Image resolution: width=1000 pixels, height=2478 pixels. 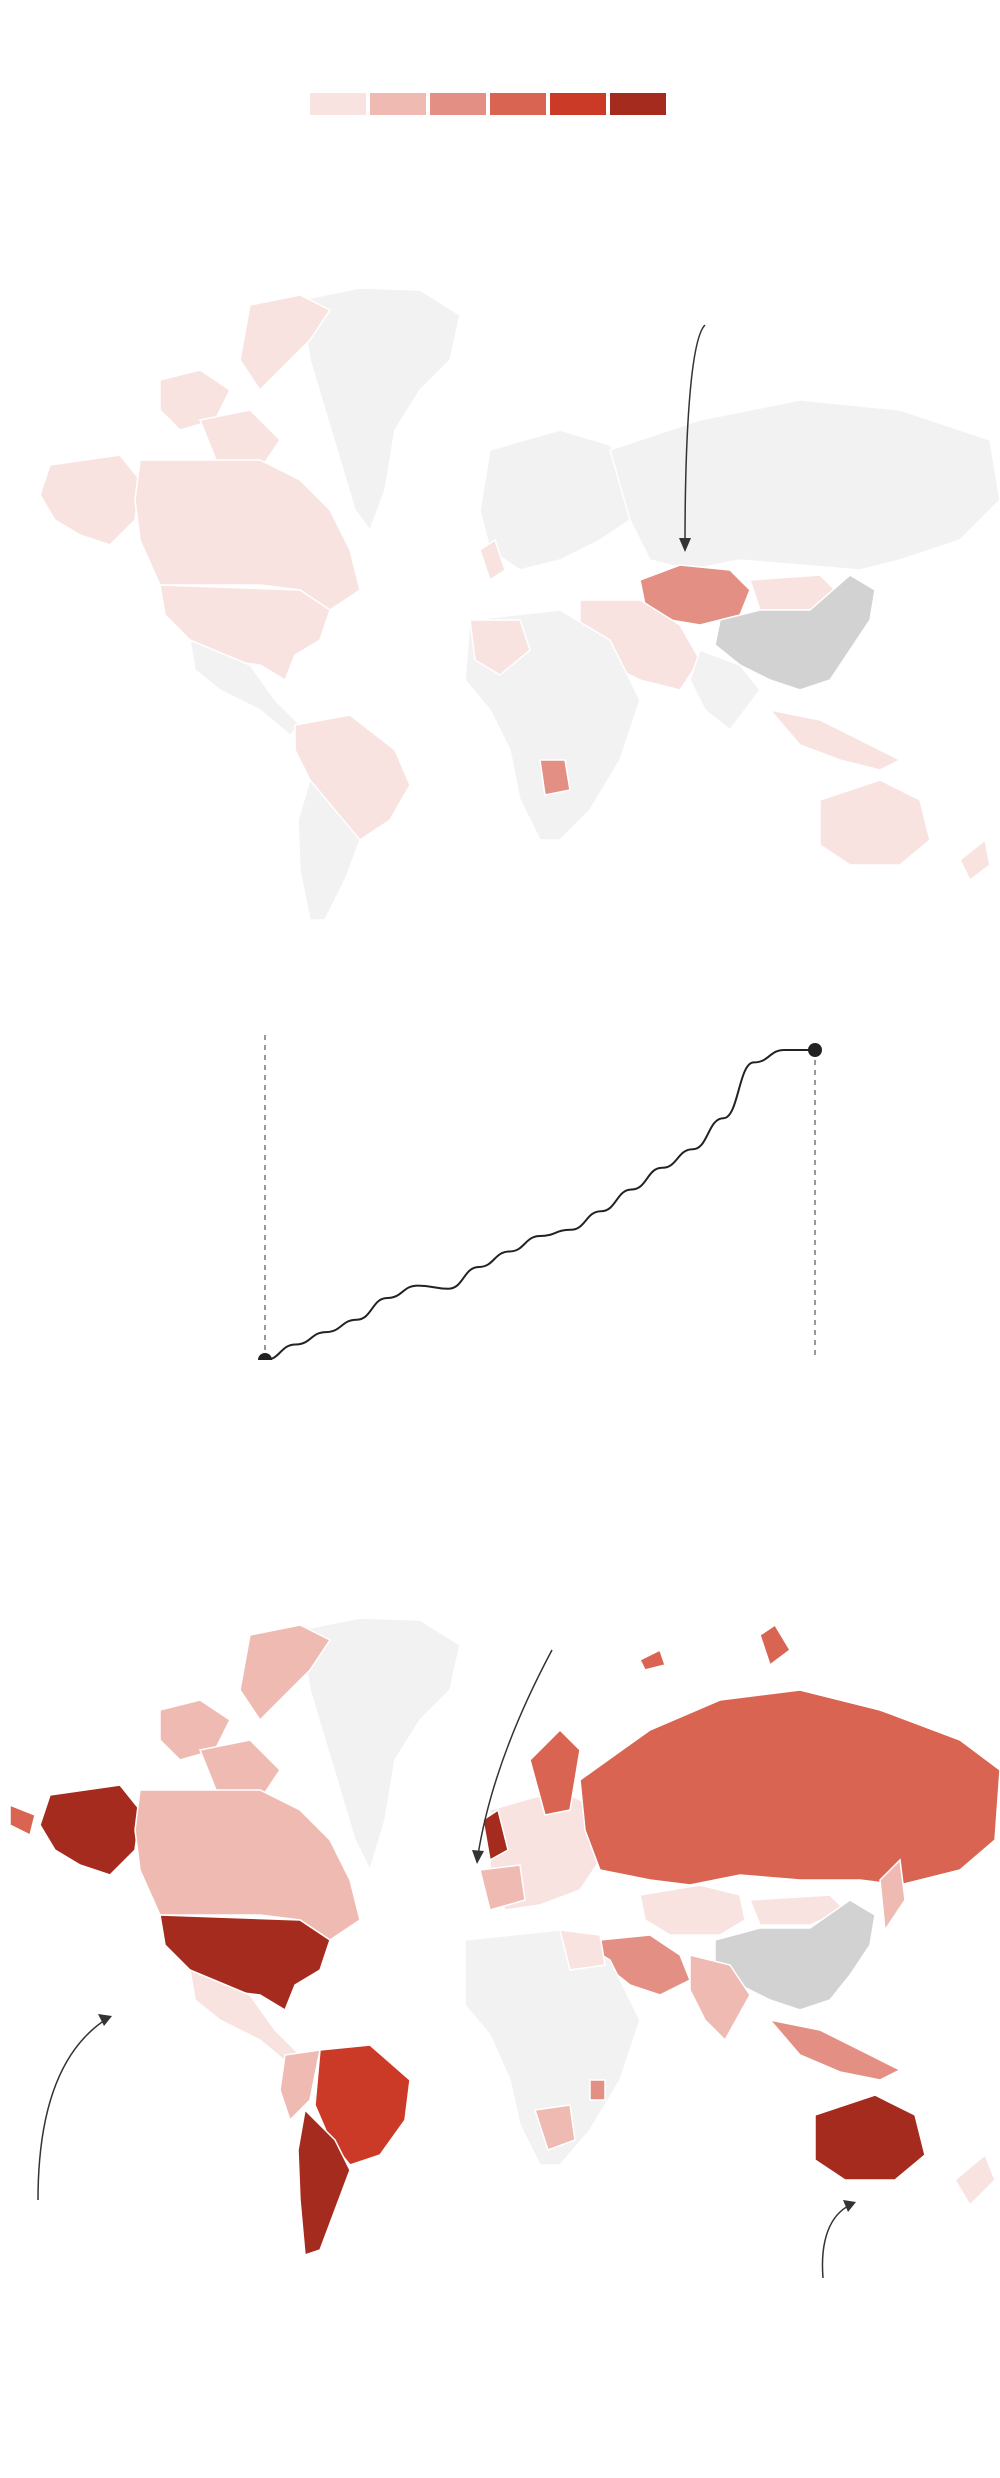 I want to click on annotation-arrow-uk, so click(x=515, y=1752).